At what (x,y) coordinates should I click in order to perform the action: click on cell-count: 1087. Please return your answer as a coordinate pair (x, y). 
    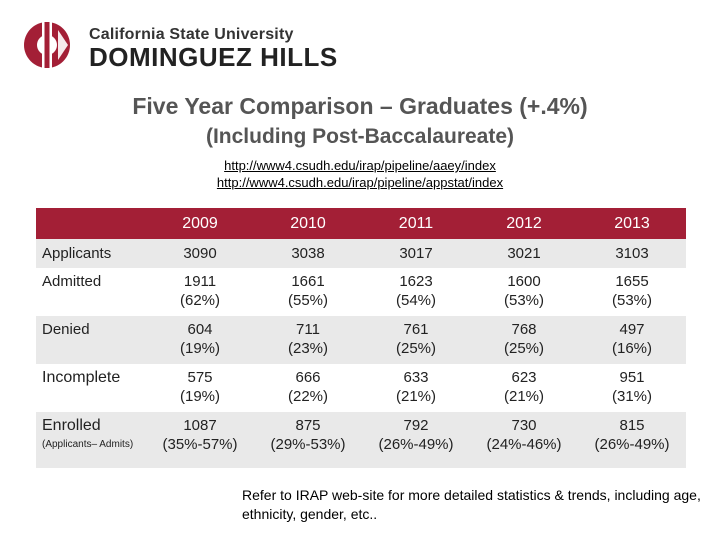
    Looking at the image, I should click on (200, 425).